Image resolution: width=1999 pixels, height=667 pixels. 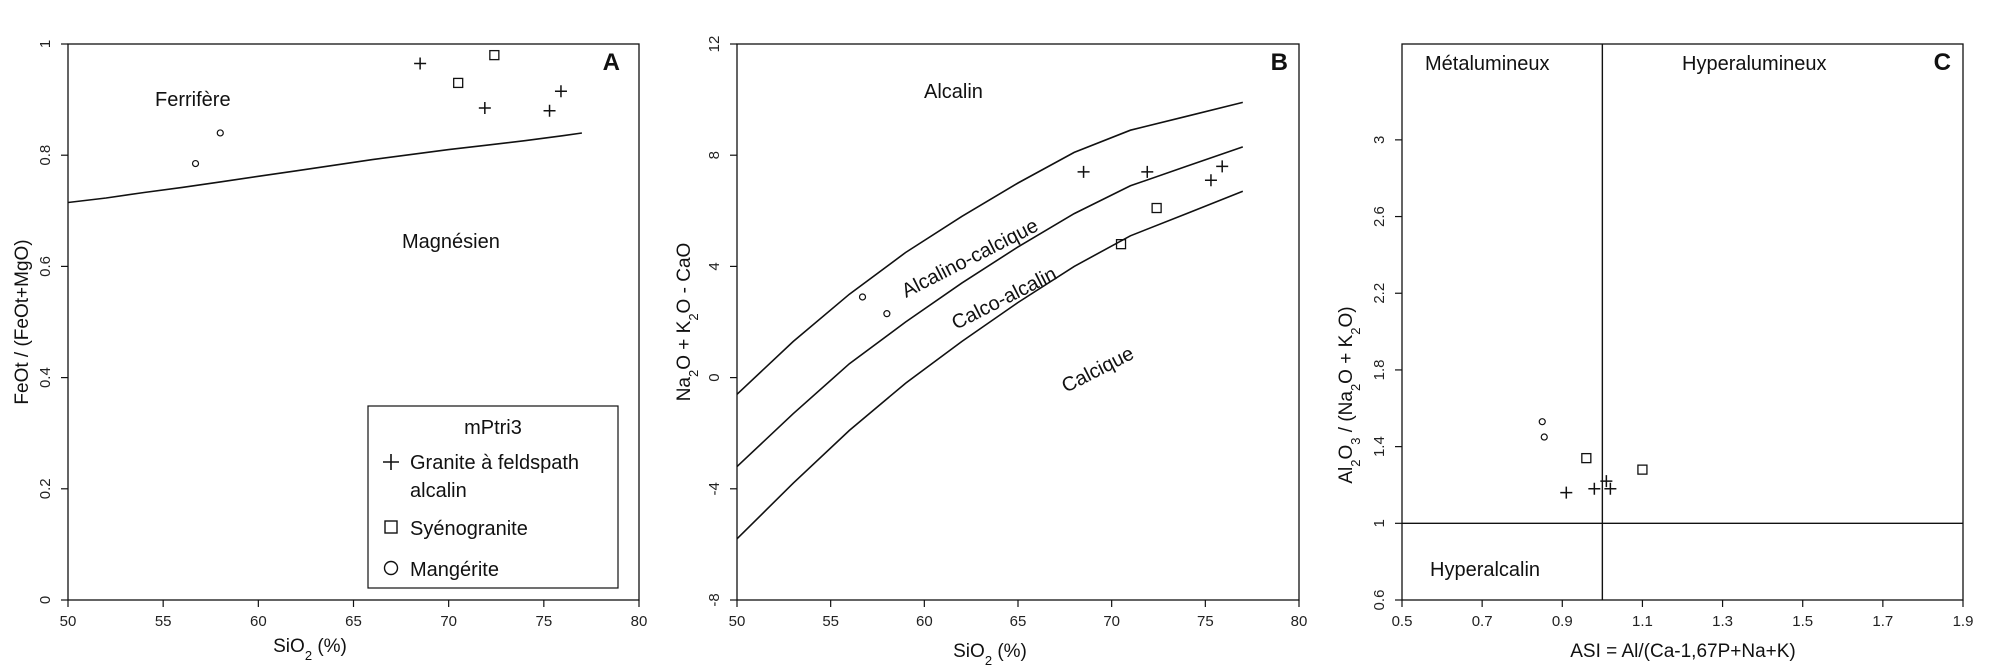 What do you see at coordinates (1562, 621) in the screenshot?
I see `panel-c-x-tick-label: 0.9` at bounding box center [1562, 621].